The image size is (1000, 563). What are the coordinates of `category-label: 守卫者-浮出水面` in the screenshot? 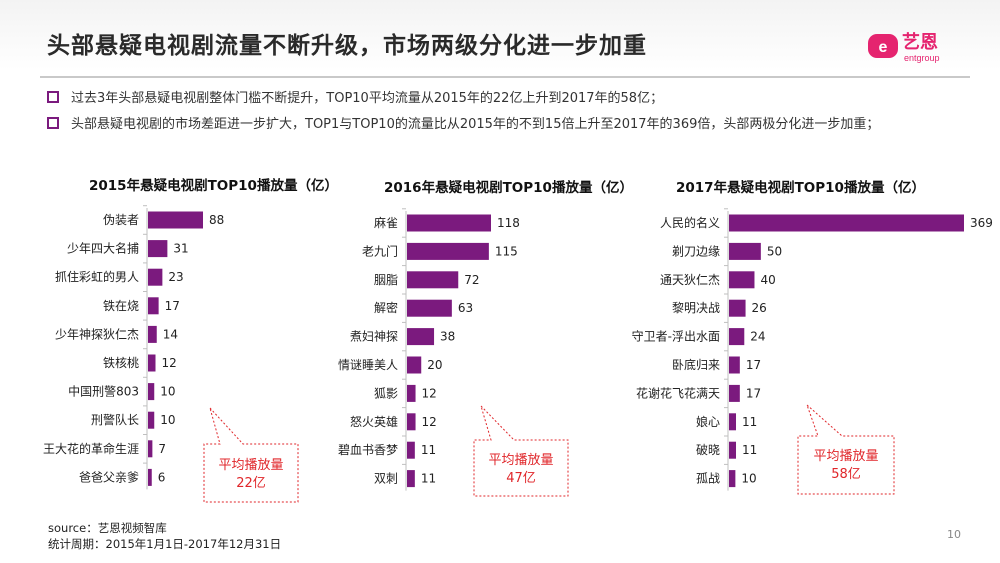 It's located at (676, 337).